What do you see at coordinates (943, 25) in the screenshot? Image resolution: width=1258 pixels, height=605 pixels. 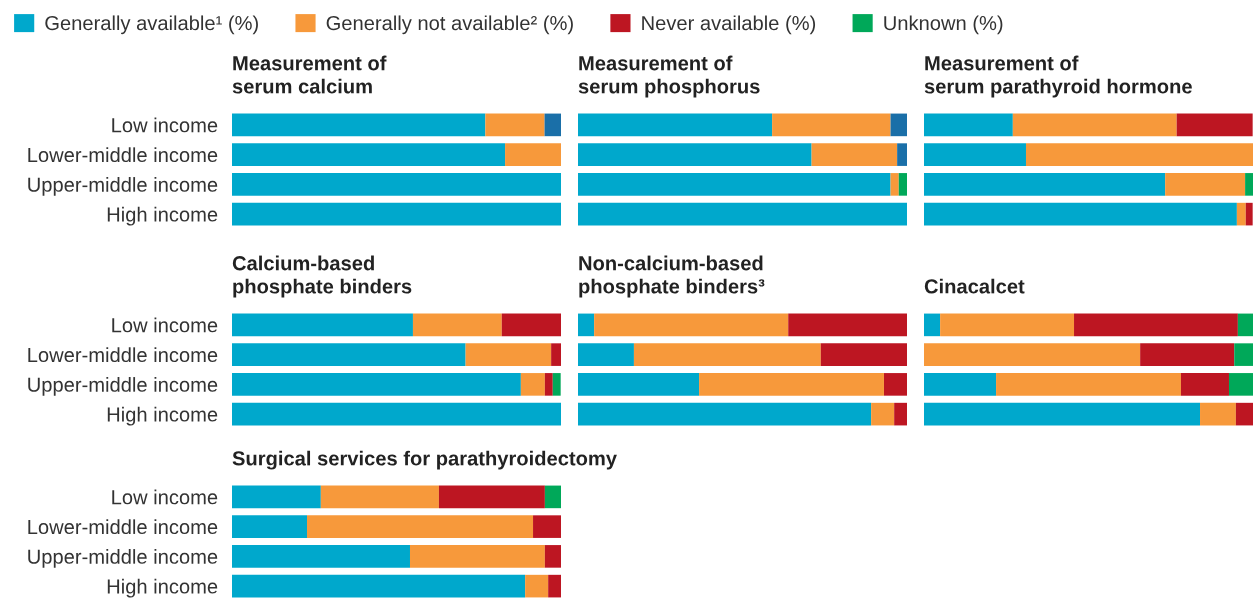 I see `legend-label: Unknown (%)` at bounding box center [943, 25].